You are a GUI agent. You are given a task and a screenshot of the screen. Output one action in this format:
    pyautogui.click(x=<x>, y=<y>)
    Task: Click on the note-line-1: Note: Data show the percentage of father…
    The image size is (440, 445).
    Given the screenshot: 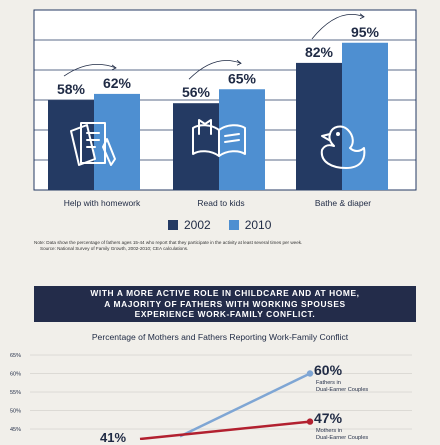 What is the action you would take?
    pyautogui.click(x=168, y=242)
    